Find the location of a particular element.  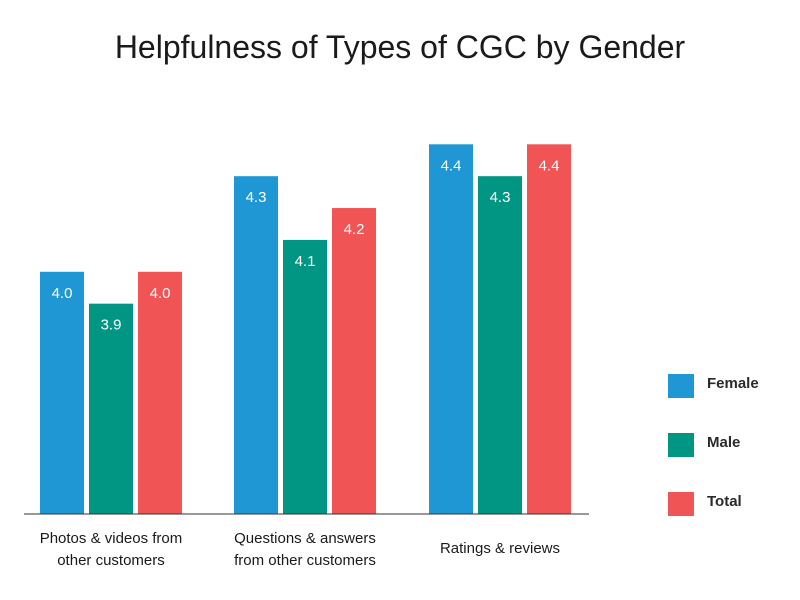

legend-swatch-female is located at coordinates (681, 386).